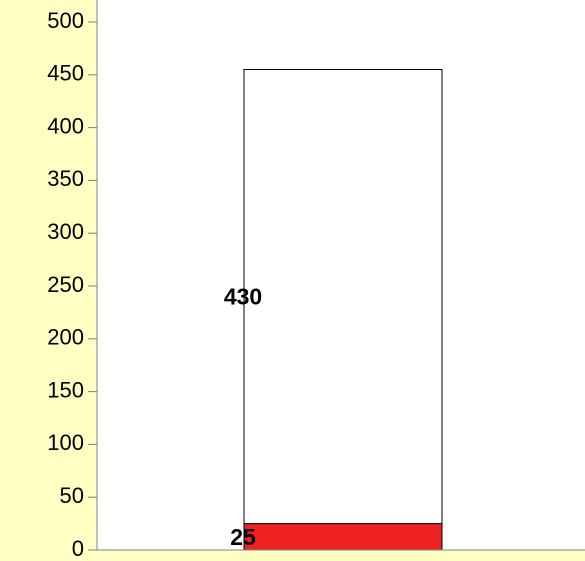 The height and width of the screenshot is (561, 585). What do you see at coordinates (243, 297) in the screenshot?
I see `data-label: 430` at bounding box center [243, 297].